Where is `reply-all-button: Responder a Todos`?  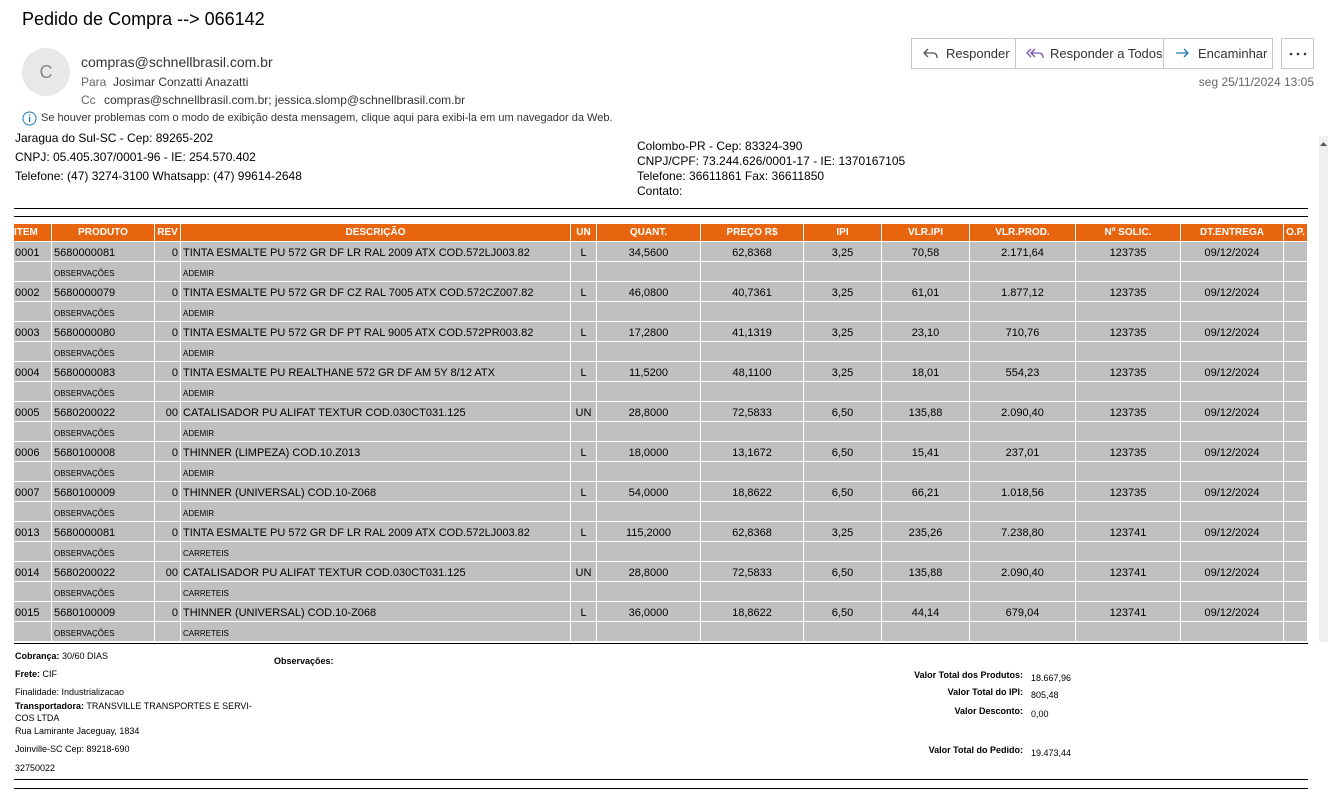 reply-all-button: Responder a Todos is located at coordinates (1089, 53).